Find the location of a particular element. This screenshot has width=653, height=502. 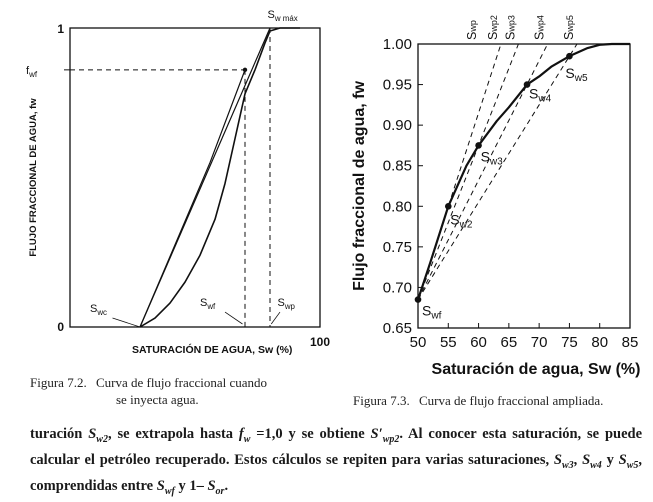

right-tangent-label: Swp4 is located at coordinates (540, 27).